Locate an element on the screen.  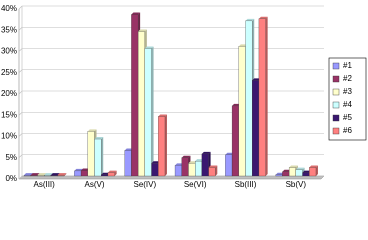
legend-label: #6 is located at coordinates (347, 130).